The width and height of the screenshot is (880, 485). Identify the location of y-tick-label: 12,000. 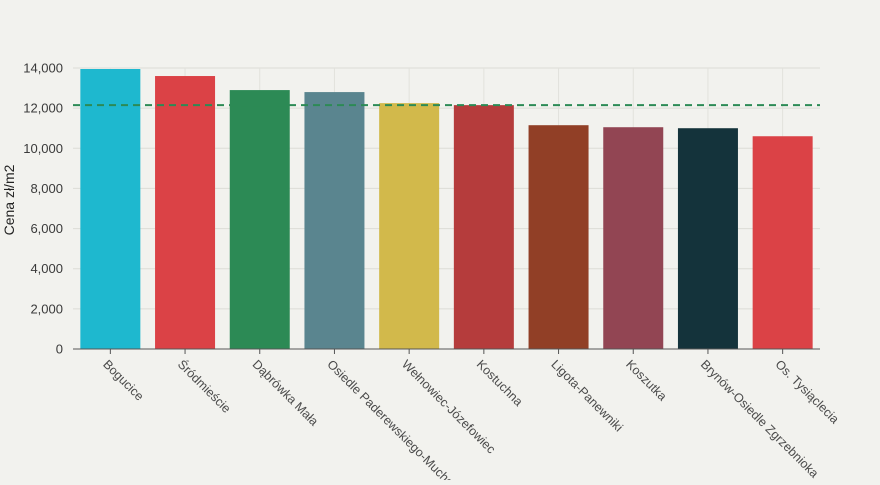
(43, 108).